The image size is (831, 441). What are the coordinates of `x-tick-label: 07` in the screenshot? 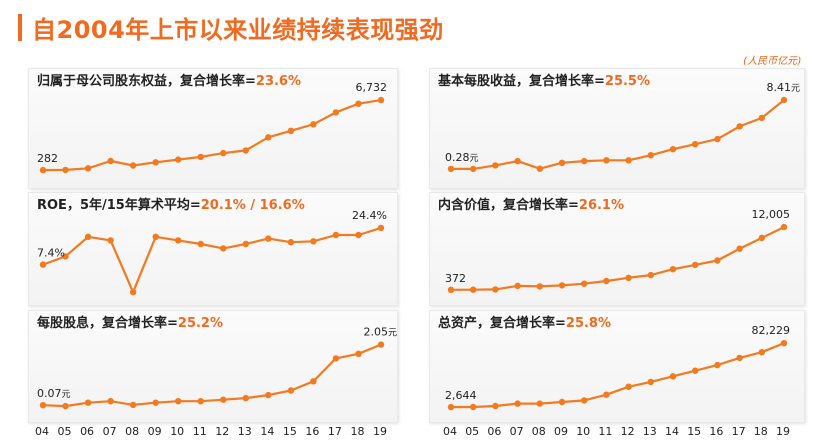 It's located at (516, 431).